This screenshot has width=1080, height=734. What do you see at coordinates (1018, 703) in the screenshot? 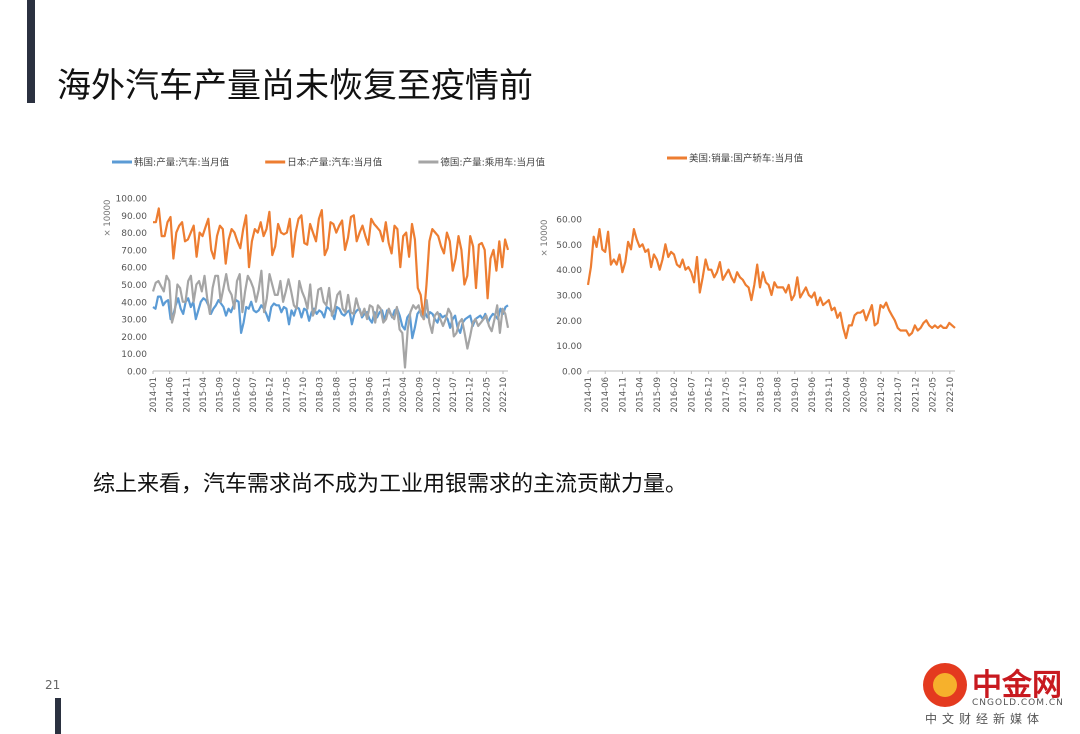
I see `watermark-url: CNGOLD.COM.CN` at bounding box center [1018, 703].